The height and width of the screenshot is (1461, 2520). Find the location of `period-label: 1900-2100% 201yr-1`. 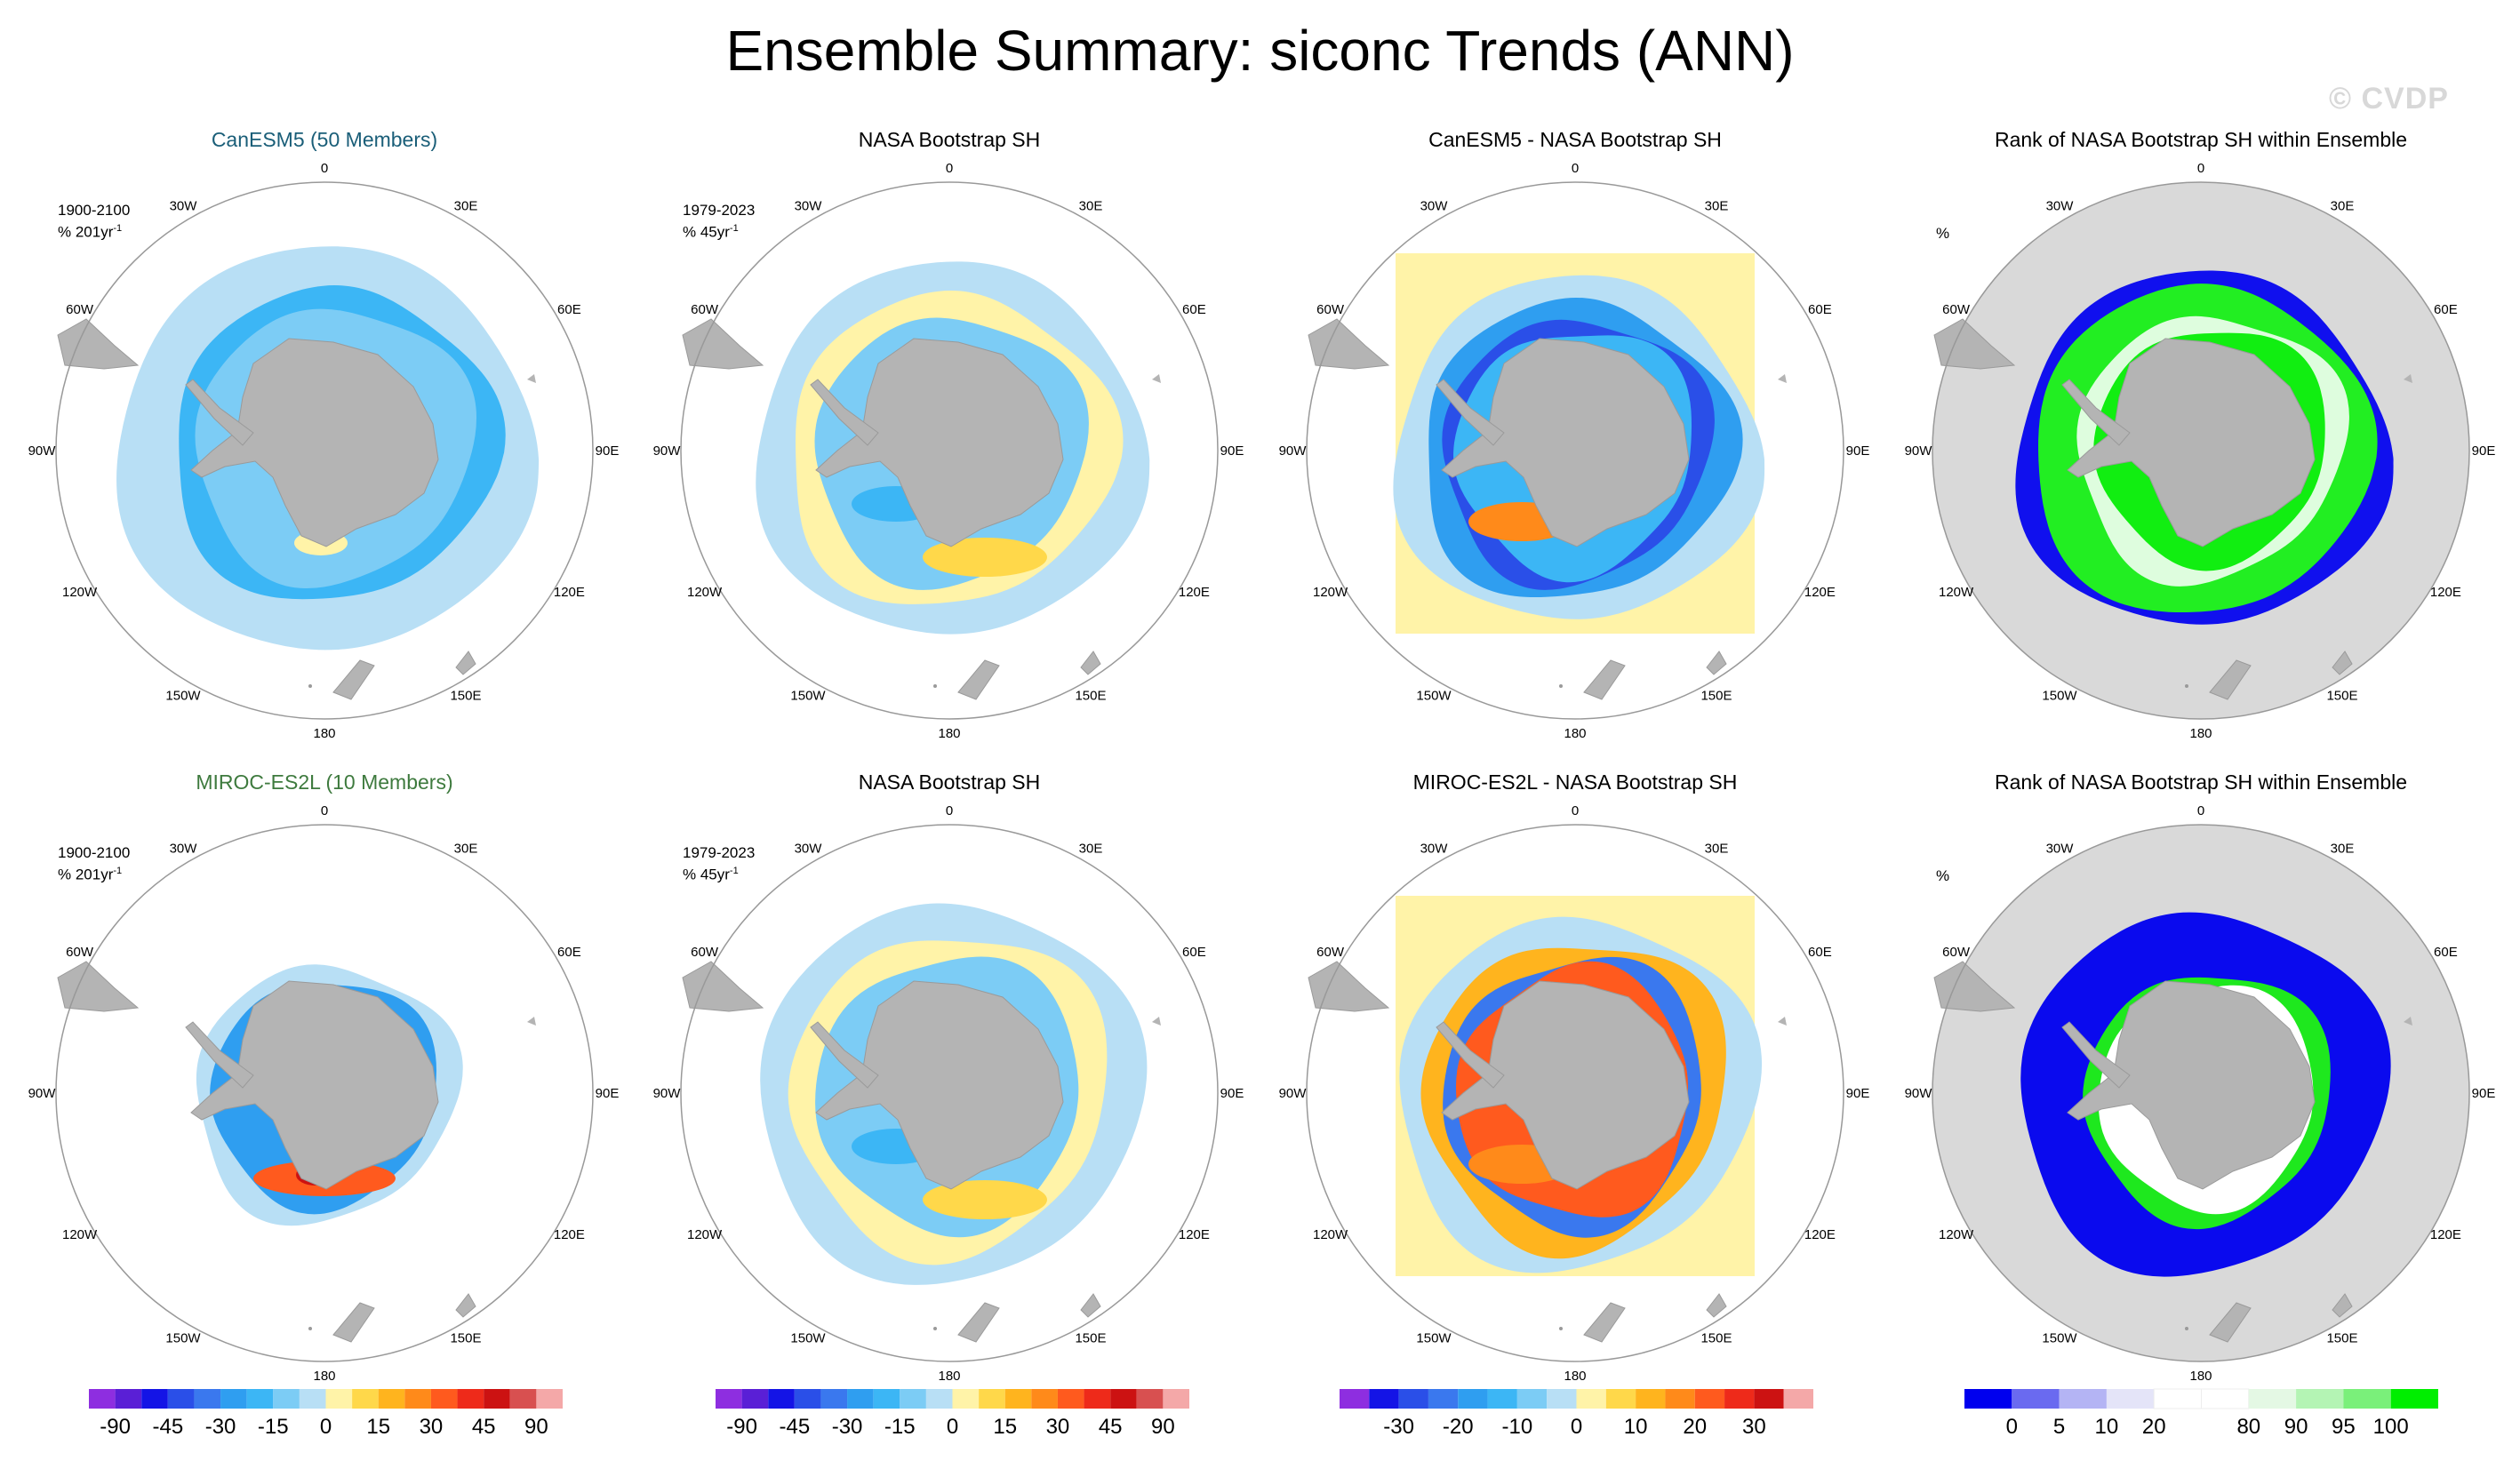

period-label: 1900-2100% 201yr-1 is located at coordinates (94, 864).